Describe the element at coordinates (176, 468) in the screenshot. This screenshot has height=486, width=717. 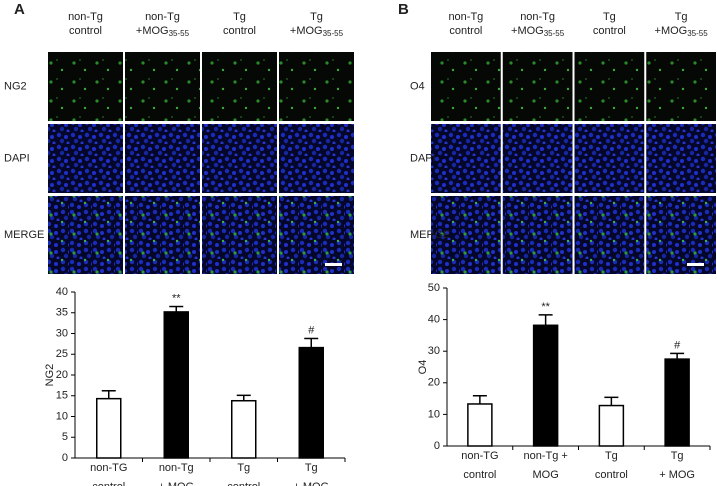
I see `x-tick-label: non-Tg` at that location.